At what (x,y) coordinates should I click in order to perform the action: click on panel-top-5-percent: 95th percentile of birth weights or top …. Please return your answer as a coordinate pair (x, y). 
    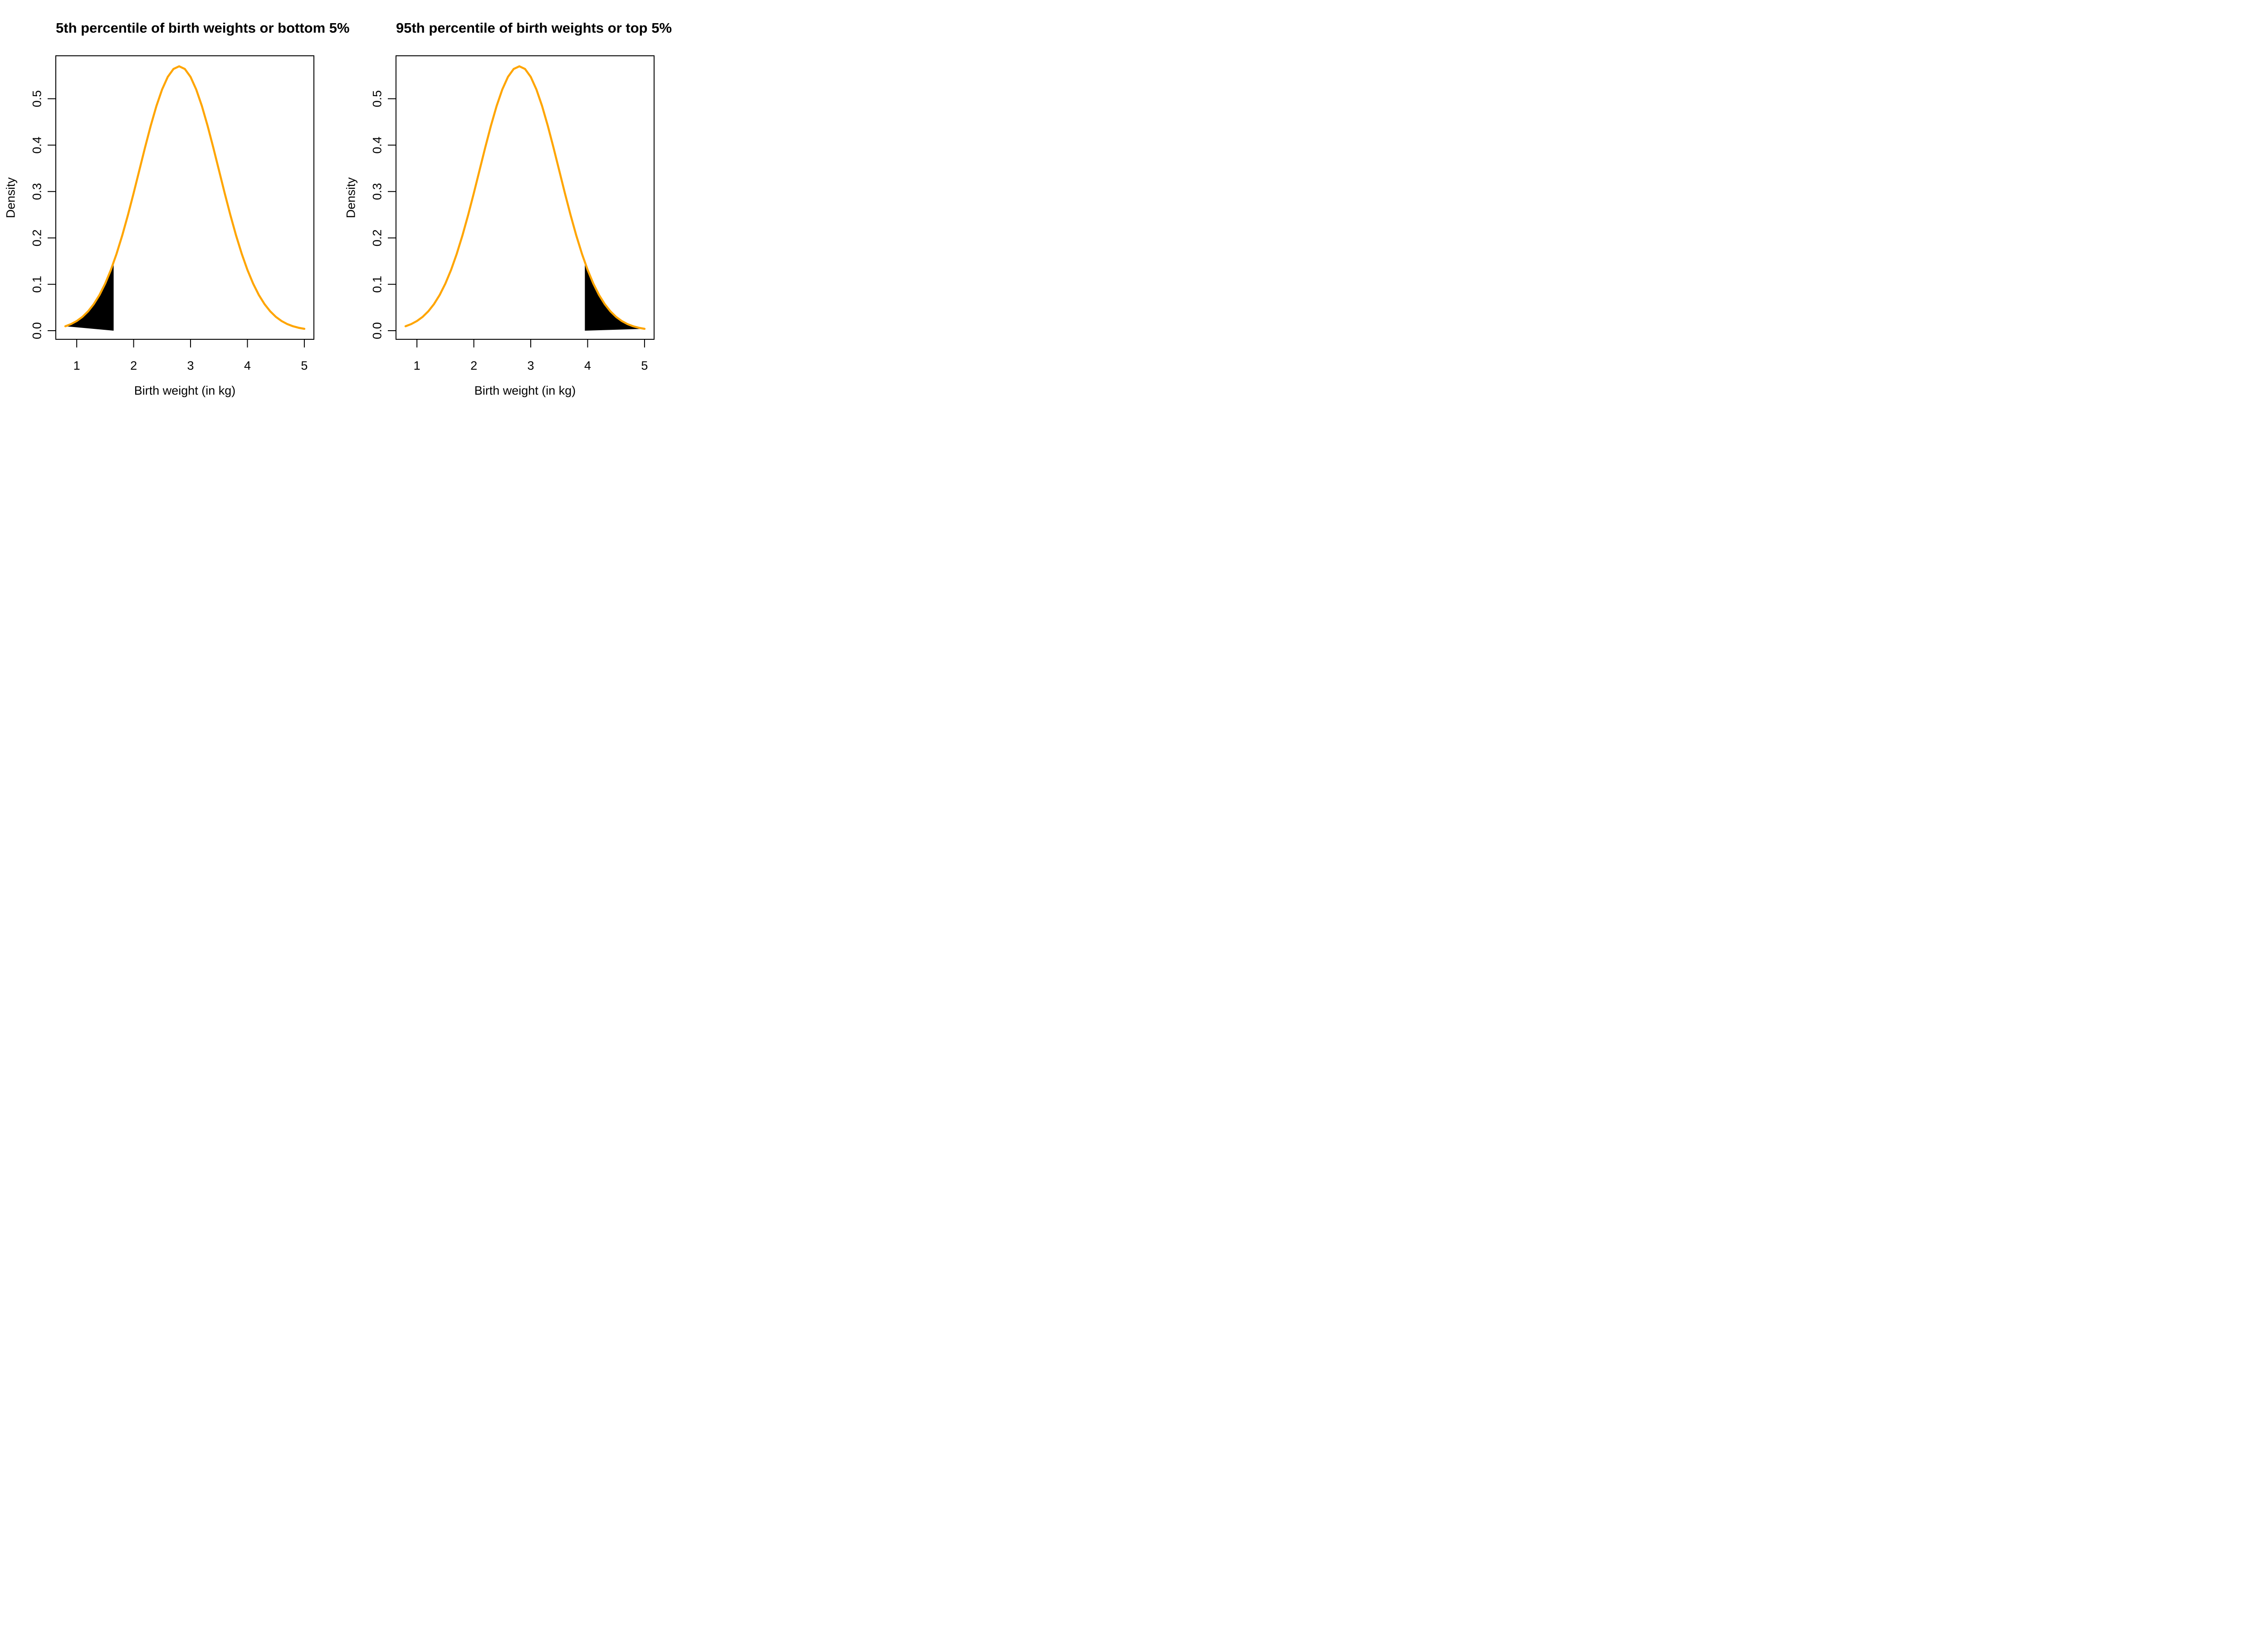
    Looking at the image, I should click on (510, 204).